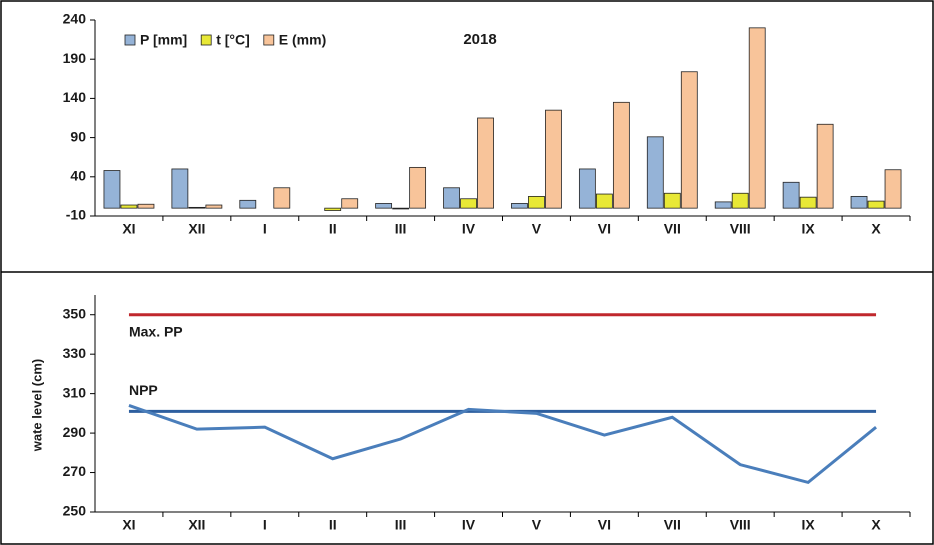 The width and height of the screenshot is (934, 545). I want to click on reference-label: NPP, so click(143, 390).